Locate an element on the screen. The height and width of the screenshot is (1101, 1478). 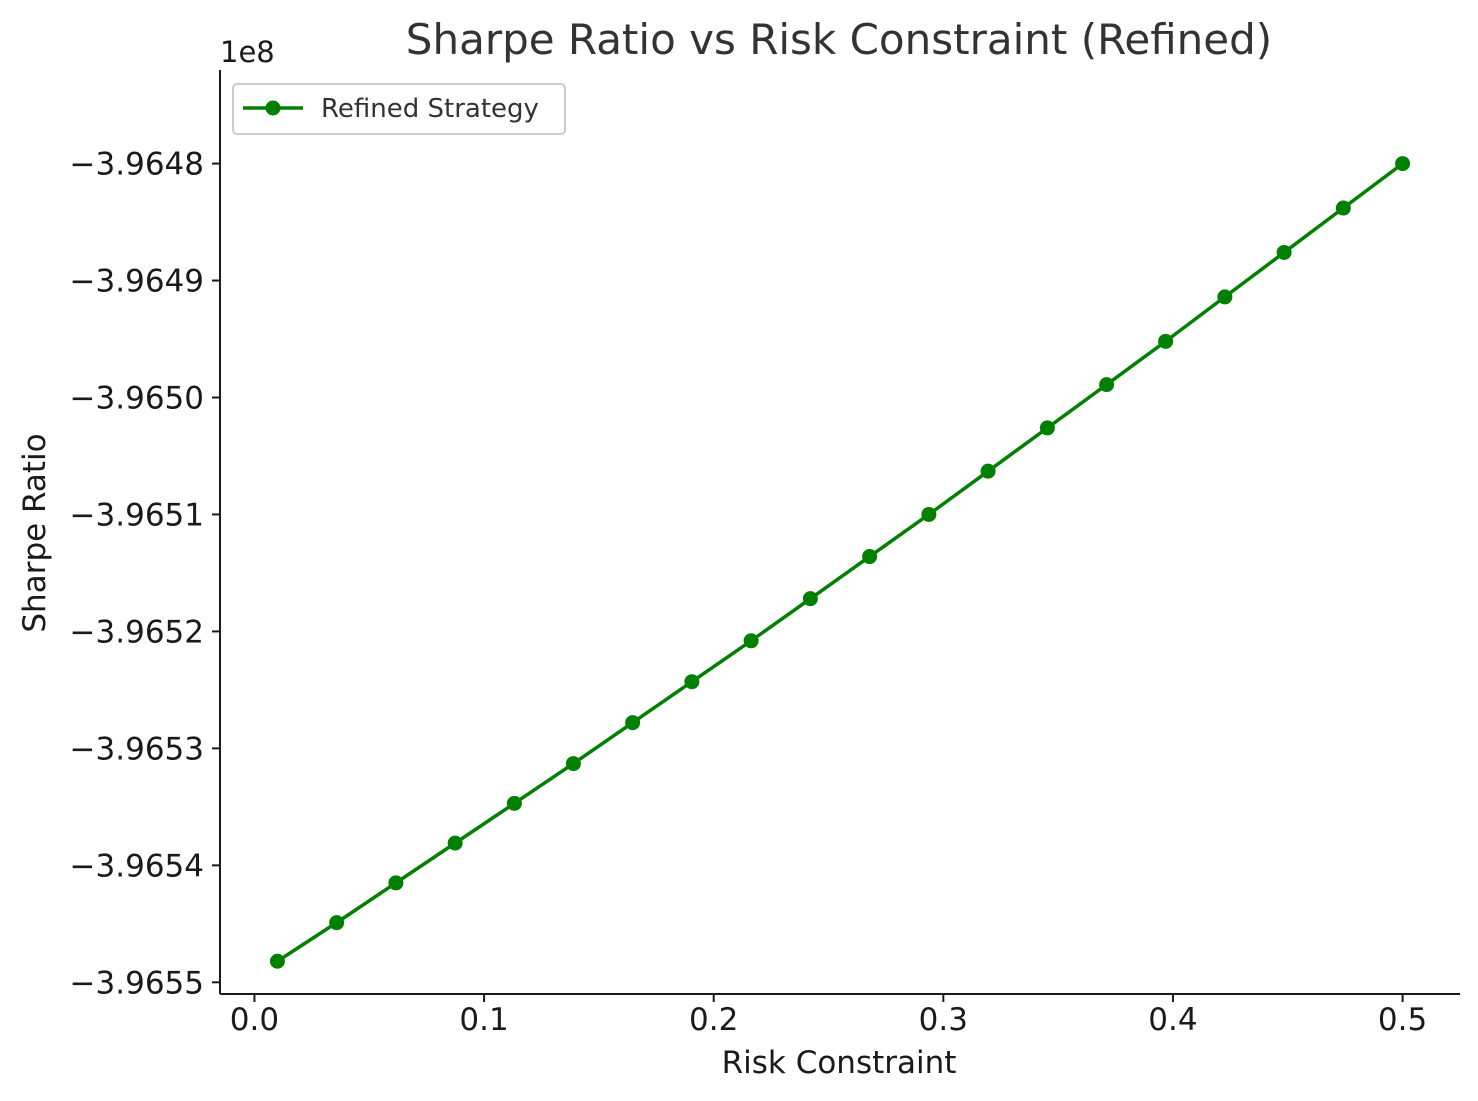
x-tick-label: 0.1 is located at coordinates (483, 1020).